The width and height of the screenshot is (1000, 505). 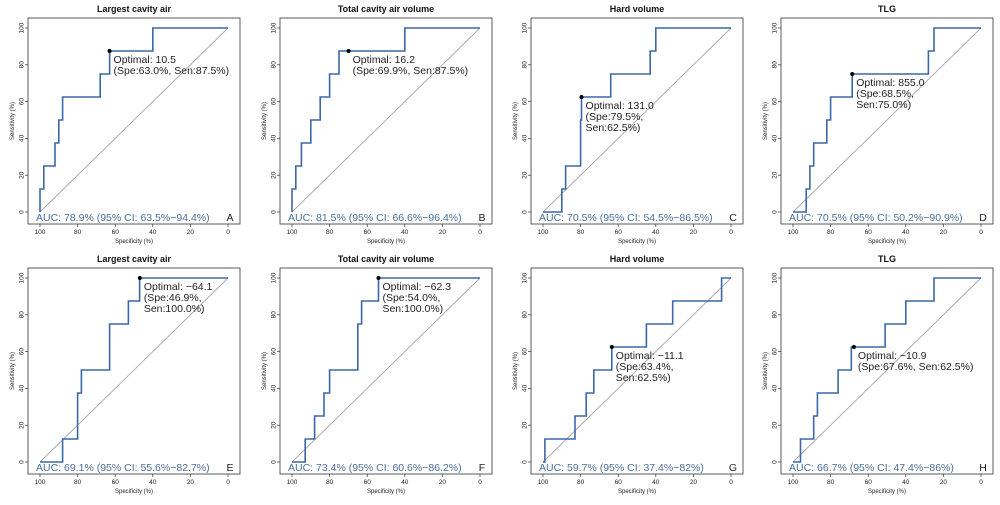 What do you see at coordinates (643, 378) in the screenshot?
I see `optimal-annotation: Sen:62.5%)` at bounding box center [643, 378].